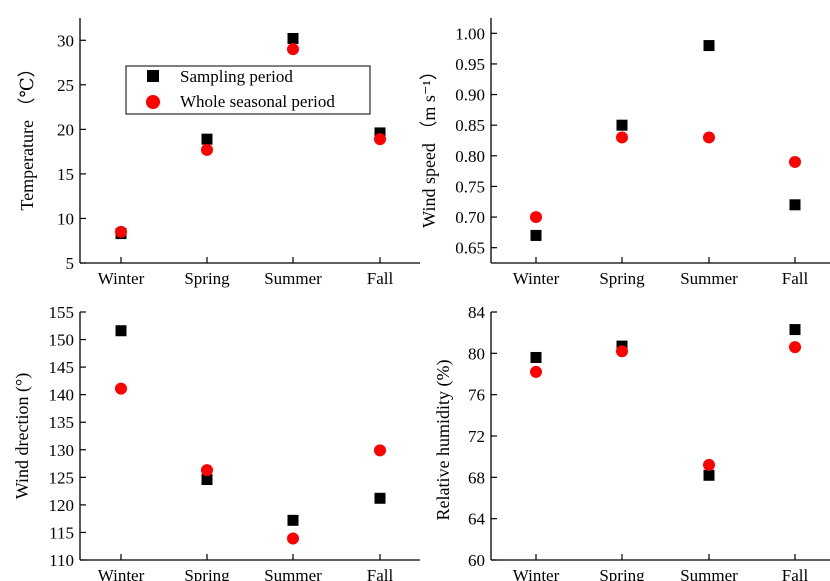 The width and height of the screenshot is (830, 581). Describe the element at coordinates (27, 134) in the screenshot. I see `y-axis-title: Temperature （℃）` at that location.